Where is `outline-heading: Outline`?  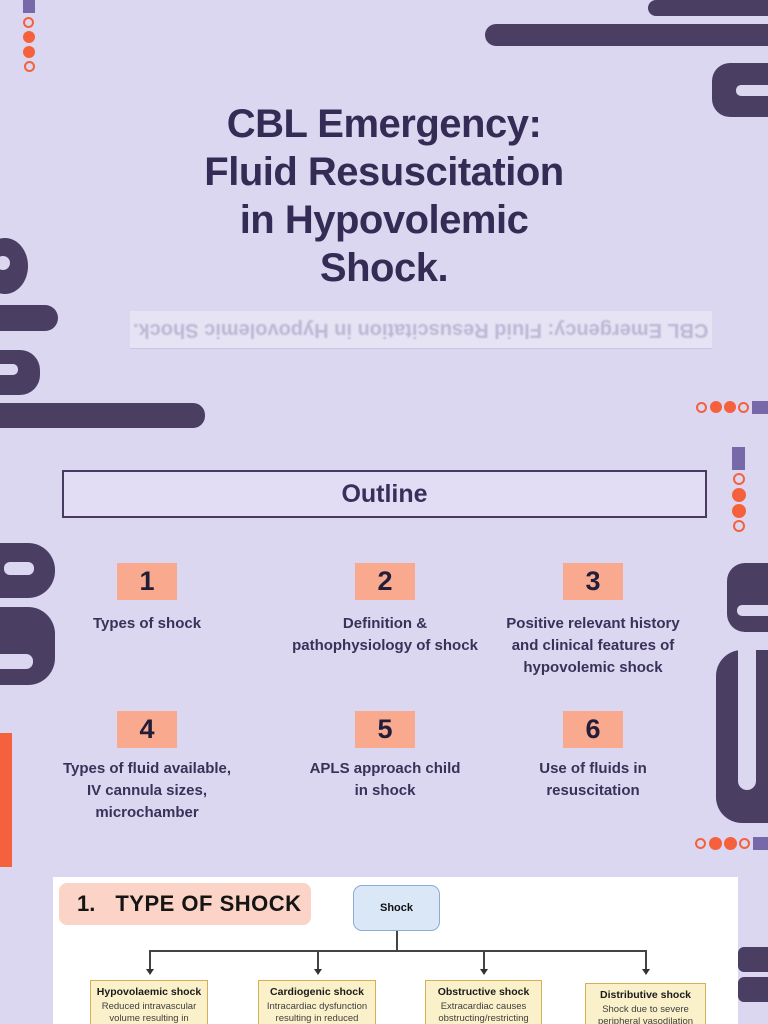 outline-heading: Outline is located at coordinates (384, 493).